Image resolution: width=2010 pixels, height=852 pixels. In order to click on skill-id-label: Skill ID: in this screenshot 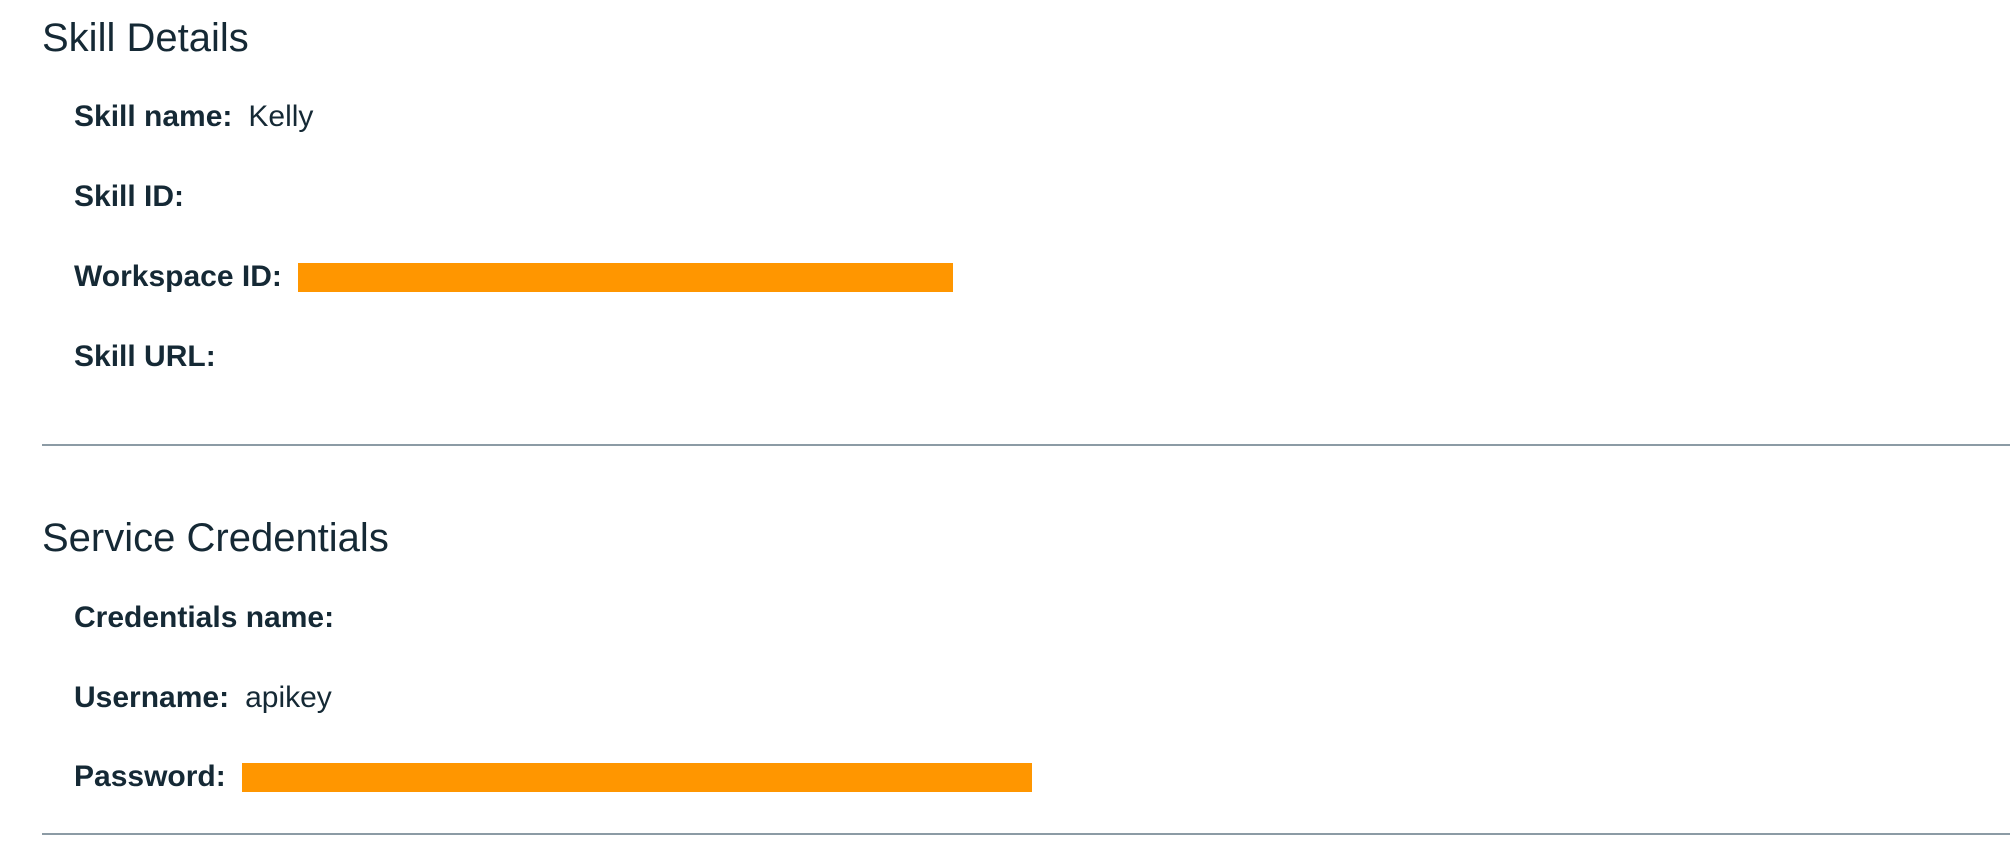, I will do `click(129, 196)`.